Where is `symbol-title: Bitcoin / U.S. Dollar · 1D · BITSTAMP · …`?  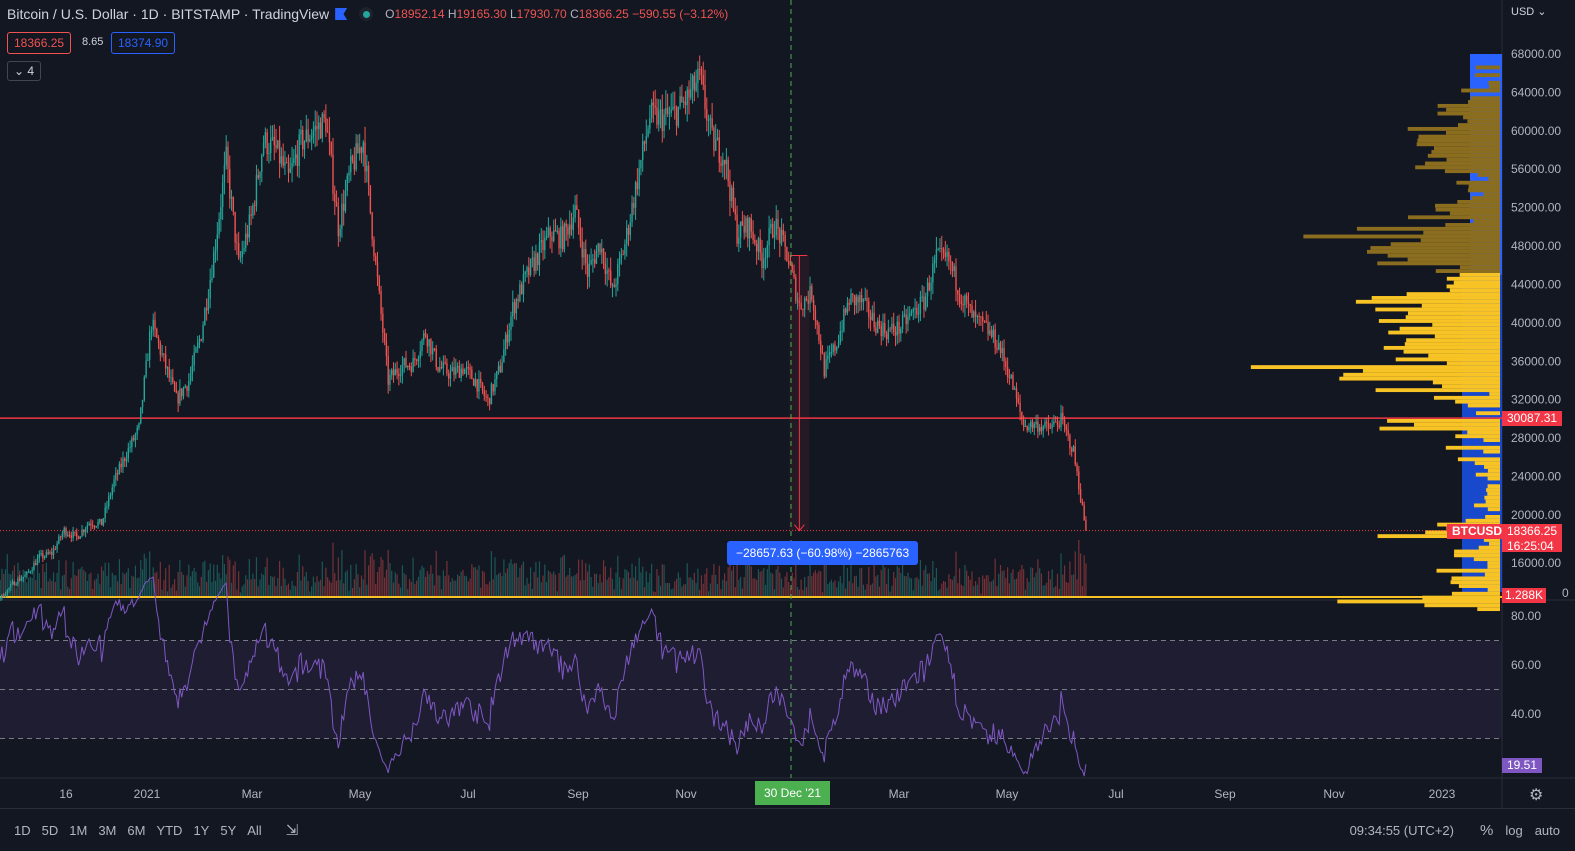 symbol-title: Bitcoin / U.S. Dollar · 1D · BITSTAMP · … is located at coordinates (168, 14).